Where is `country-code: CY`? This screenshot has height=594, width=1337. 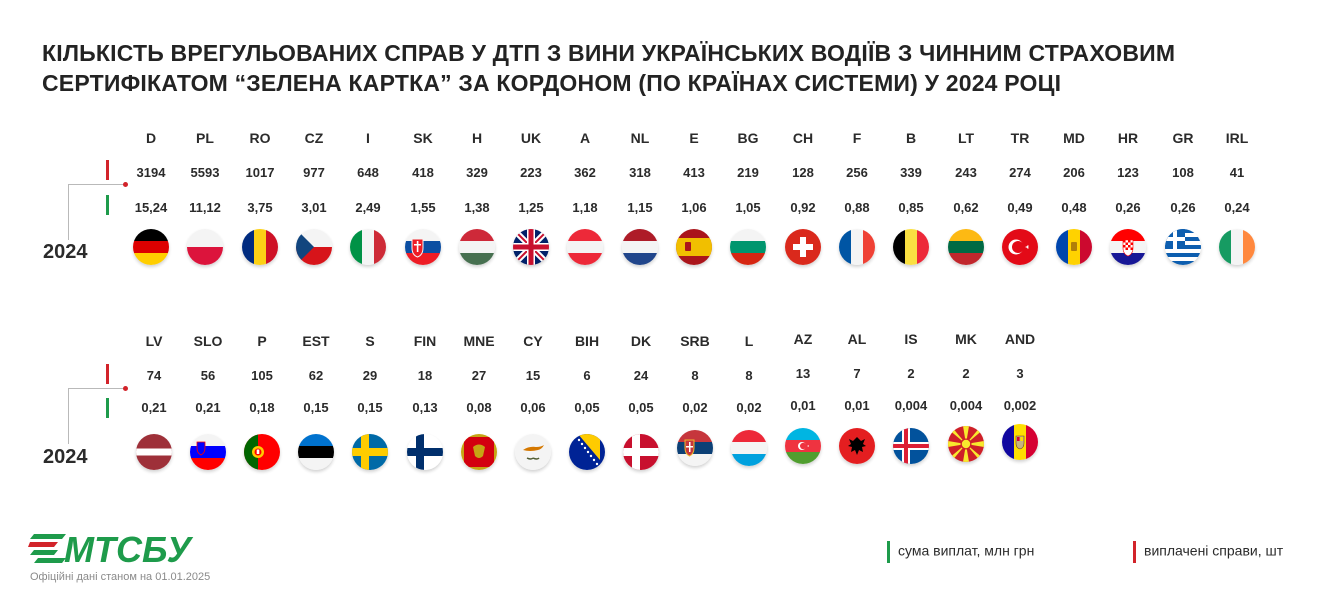 country-code: CY is located at coordinates (533, 341).